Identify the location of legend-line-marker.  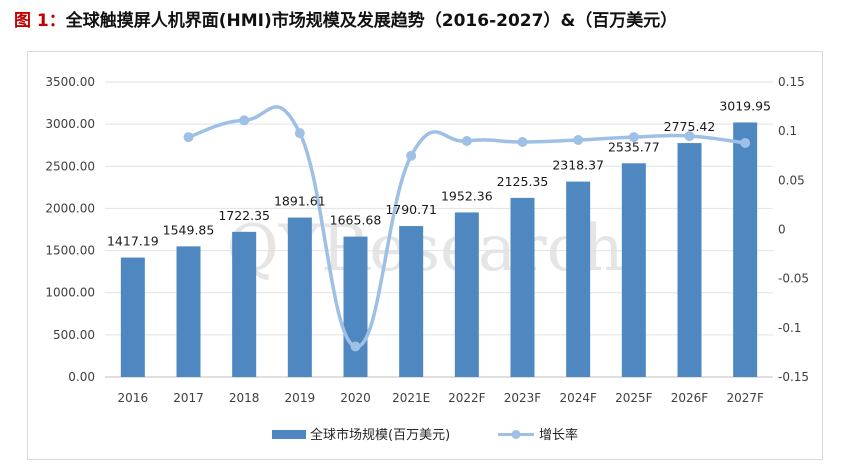
(516, 434).